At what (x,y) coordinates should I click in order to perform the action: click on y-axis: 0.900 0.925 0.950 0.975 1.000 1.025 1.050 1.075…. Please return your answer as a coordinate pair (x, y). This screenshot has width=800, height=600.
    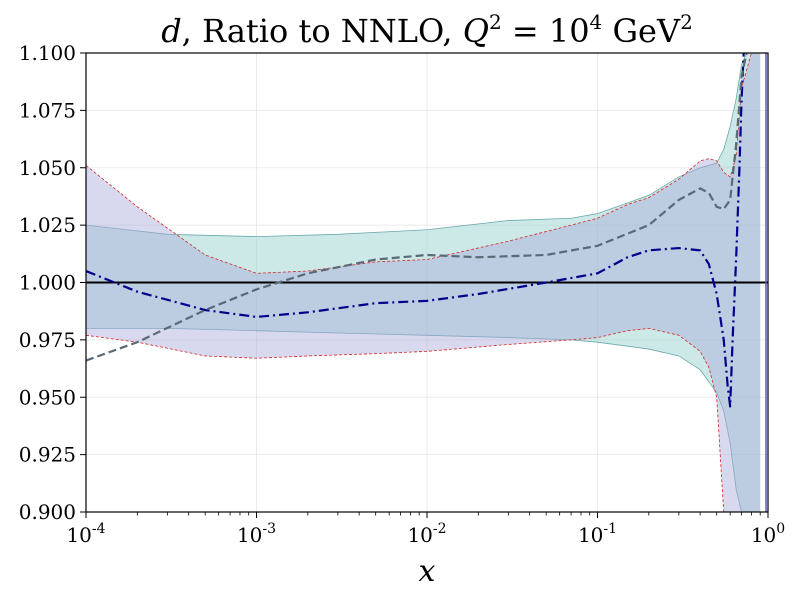
    Looking at the image, I should click on (52, 282).